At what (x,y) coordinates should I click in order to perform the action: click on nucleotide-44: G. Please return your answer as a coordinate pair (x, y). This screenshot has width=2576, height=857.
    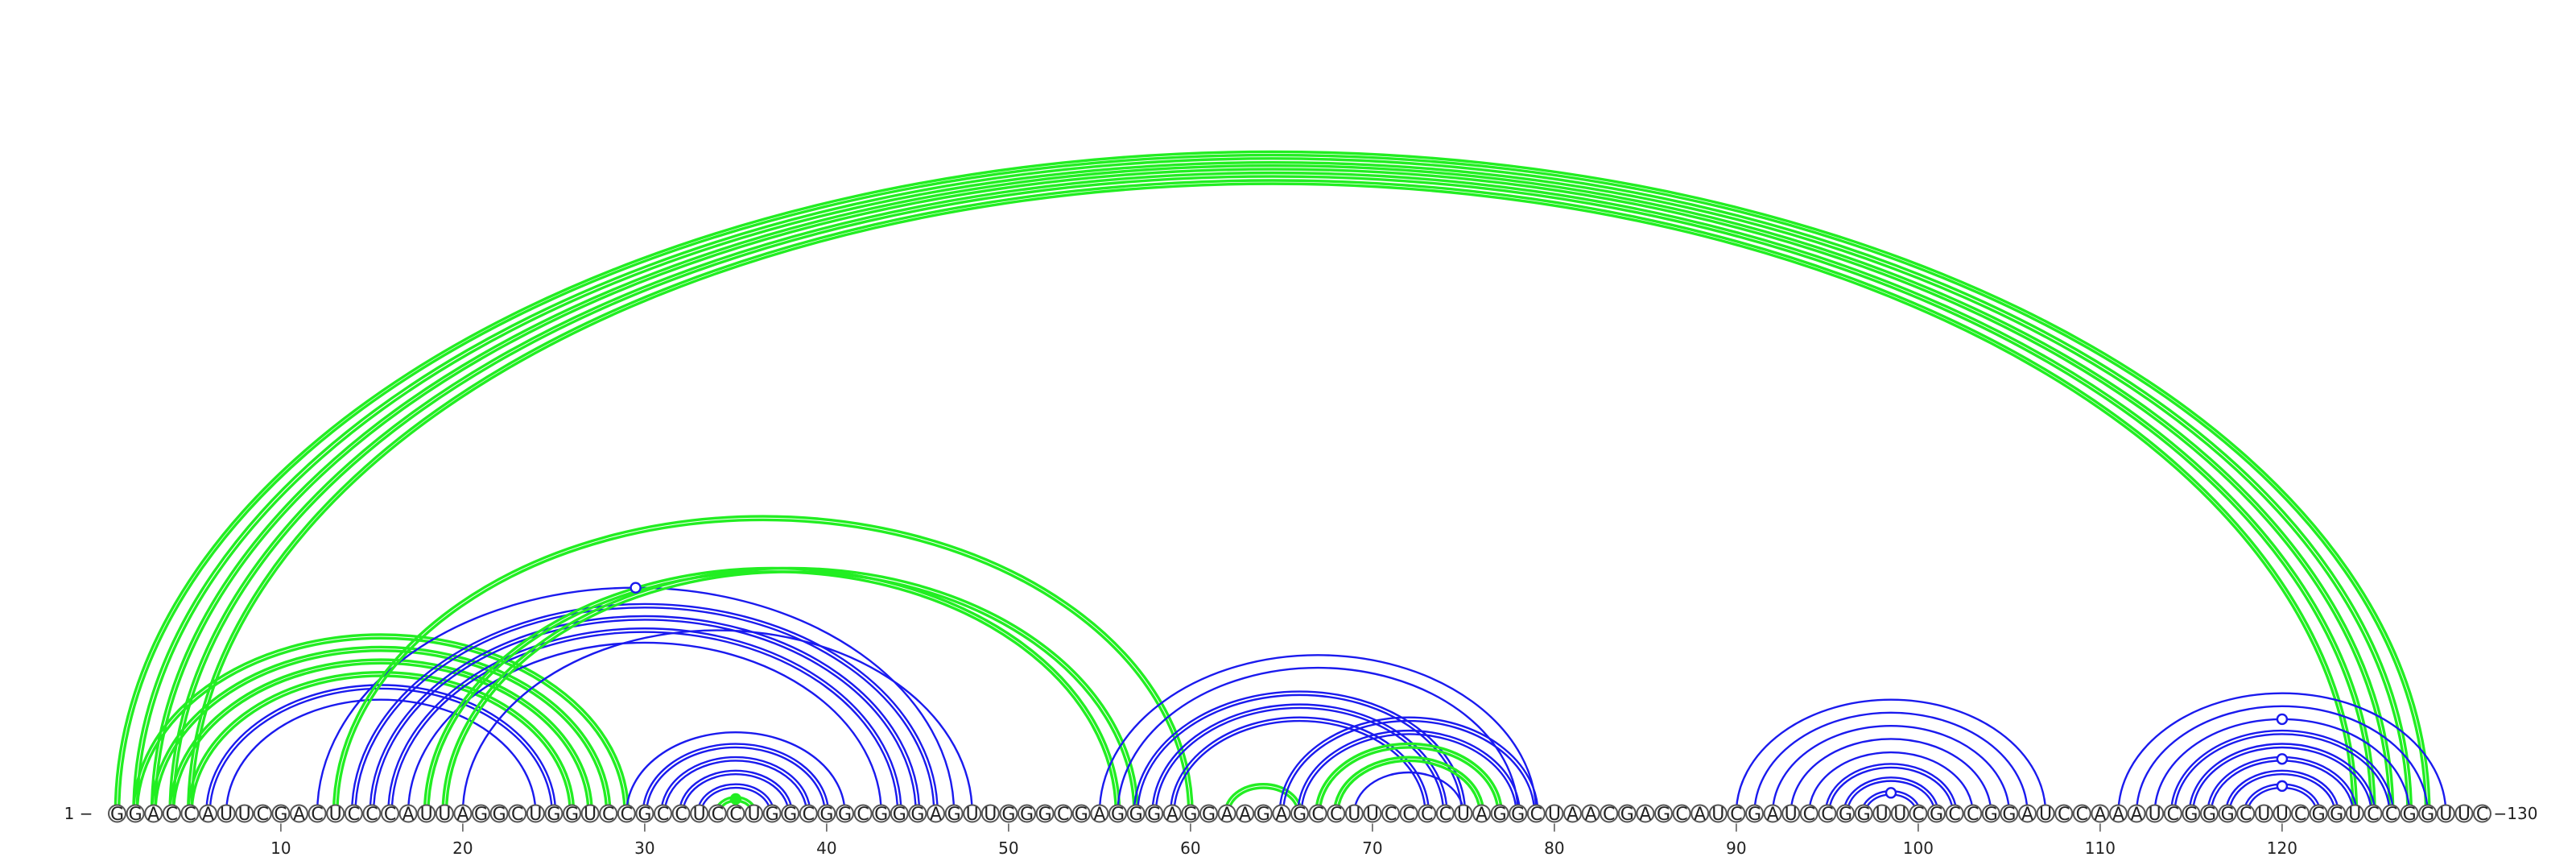
    Looking at the image, I should click on (899, 814).